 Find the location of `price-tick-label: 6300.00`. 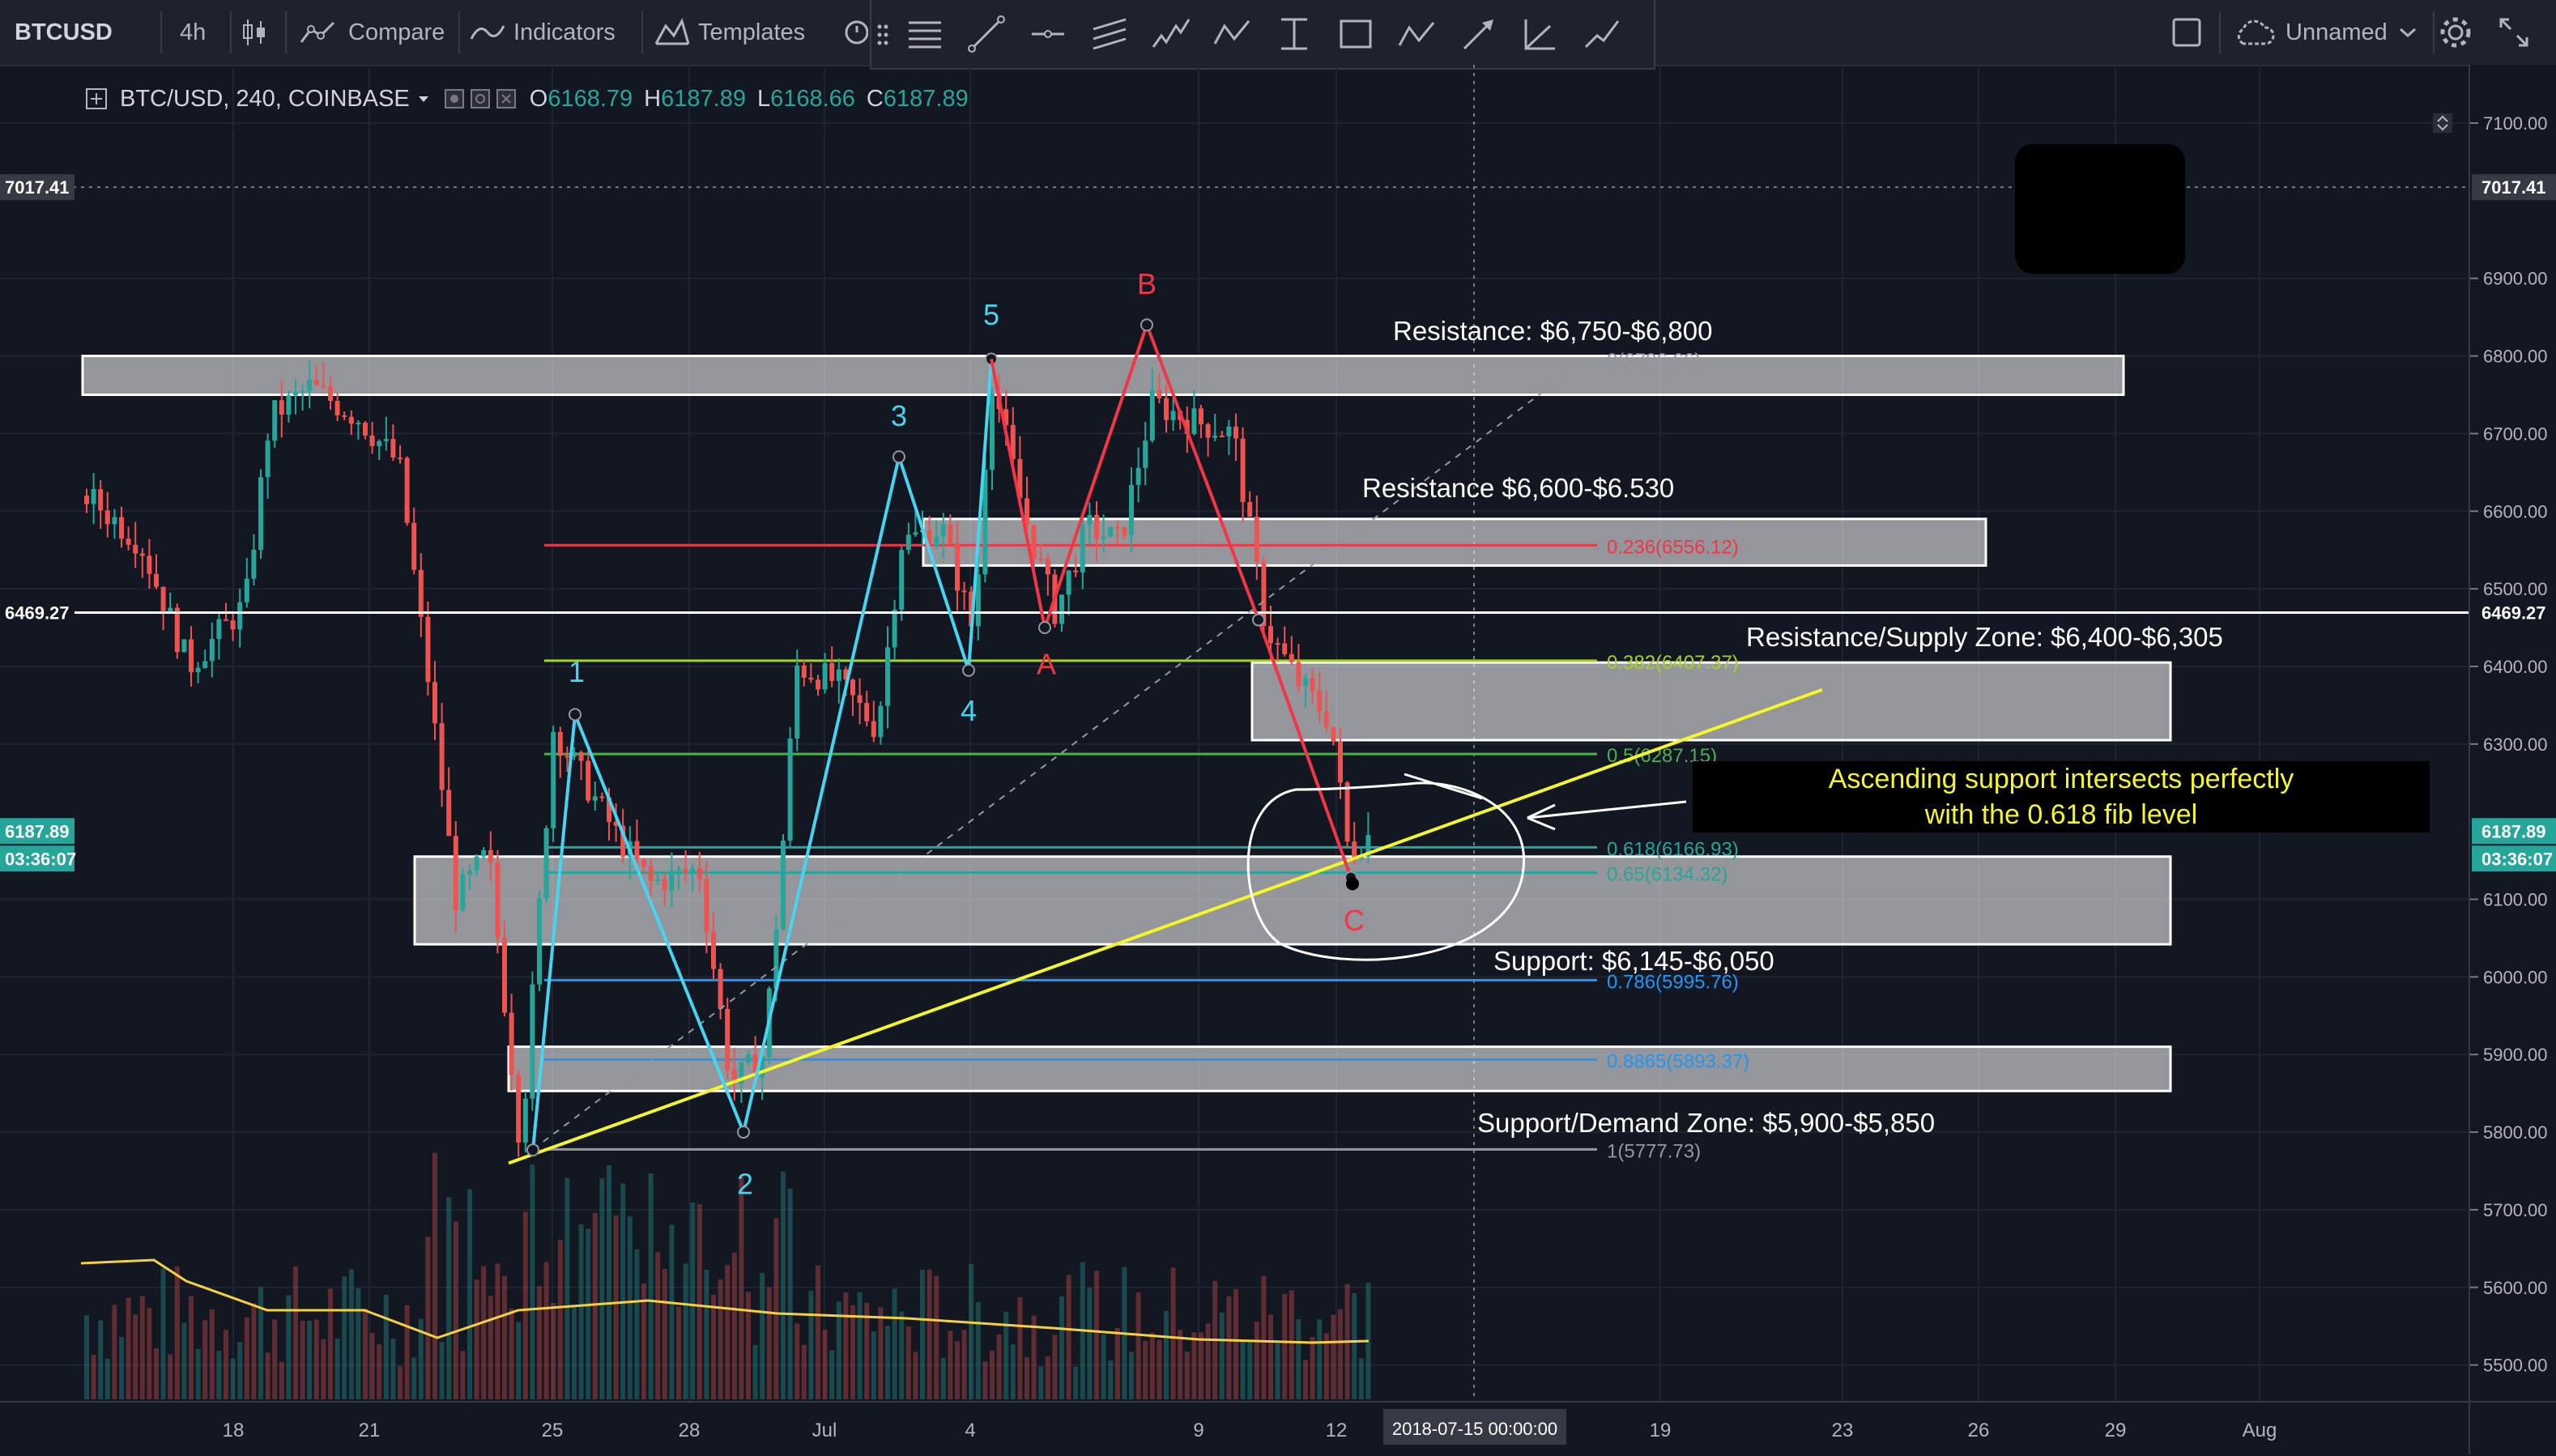

price-tick-label: 6300.00 is located at coordinates (2516, 744).